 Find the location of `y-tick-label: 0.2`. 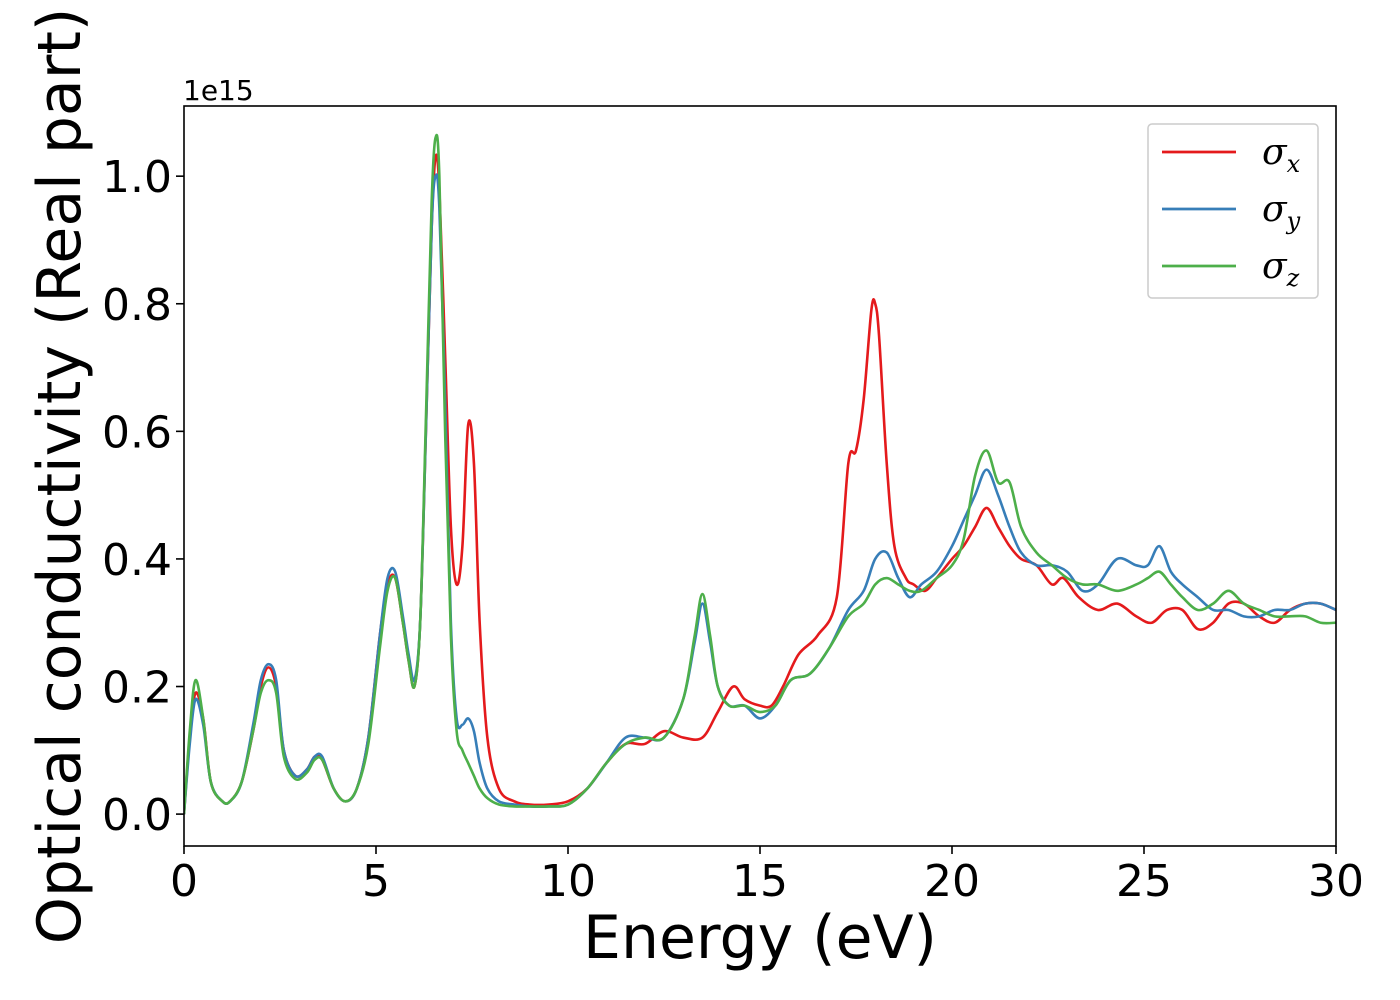

y-tick-label: 0.2 is located at coordinates (137, 688).